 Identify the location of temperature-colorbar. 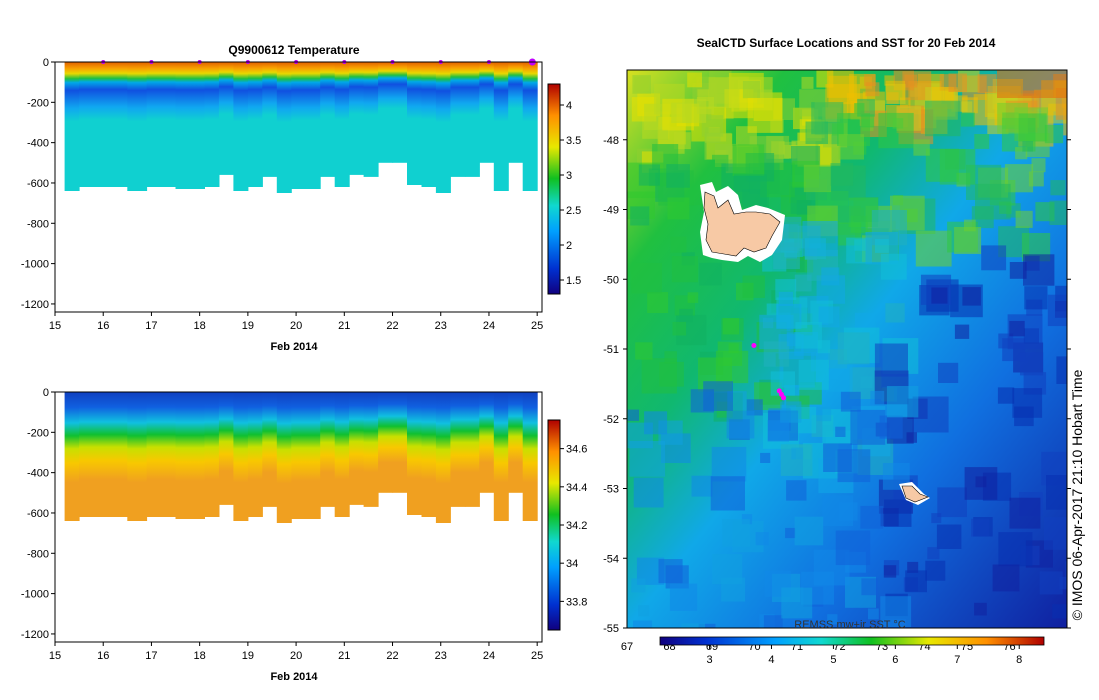
(554, 189).